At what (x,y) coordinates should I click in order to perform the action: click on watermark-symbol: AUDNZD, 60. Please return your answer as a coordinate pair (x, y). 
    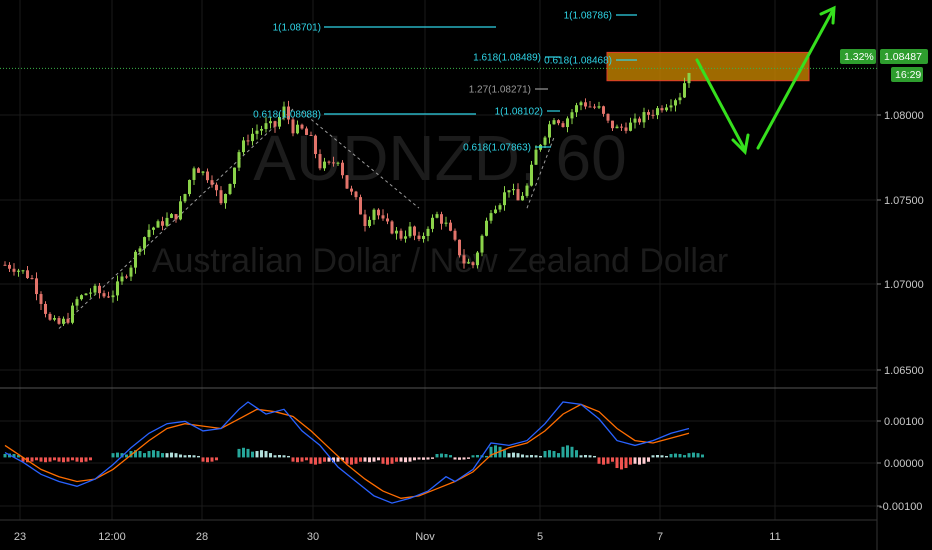
    Looking at the image, I should click on (439, 158).